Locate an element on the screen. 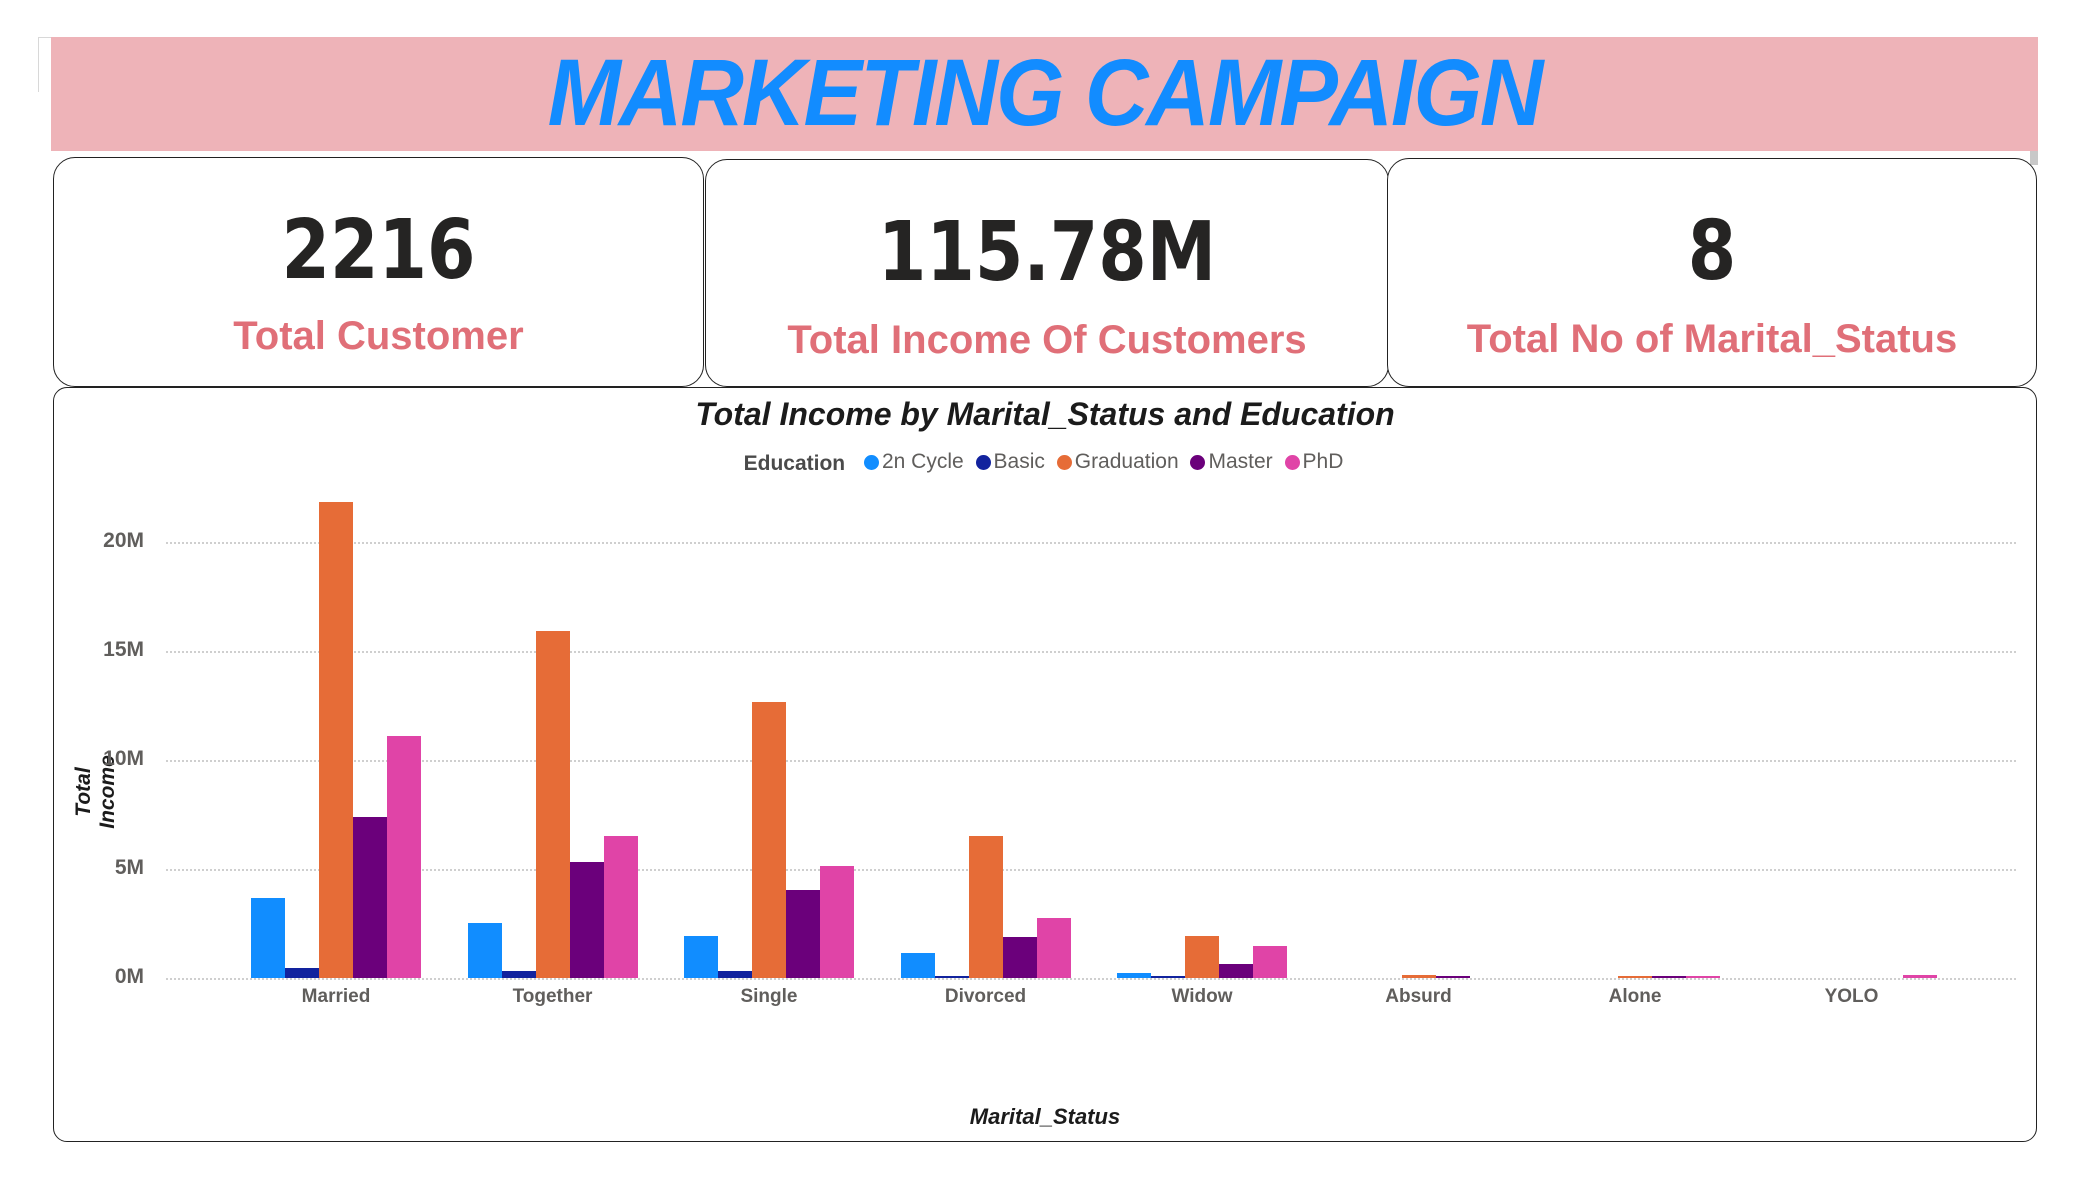 This screenshot has height=1200, width=2075. legend-label: 2n Cycle is located at coordinates (922, 461).